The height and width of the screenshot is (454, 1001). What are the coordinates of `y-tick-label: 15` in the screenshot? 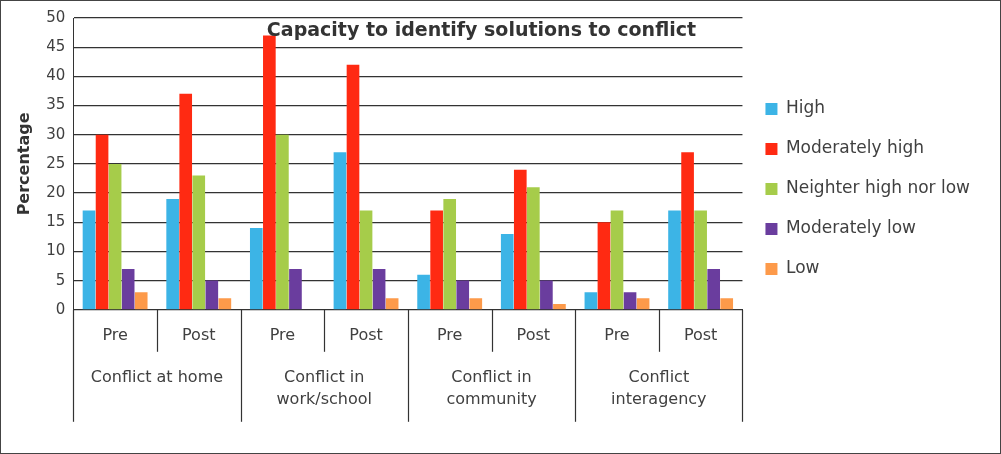 It's located at (56, 221).